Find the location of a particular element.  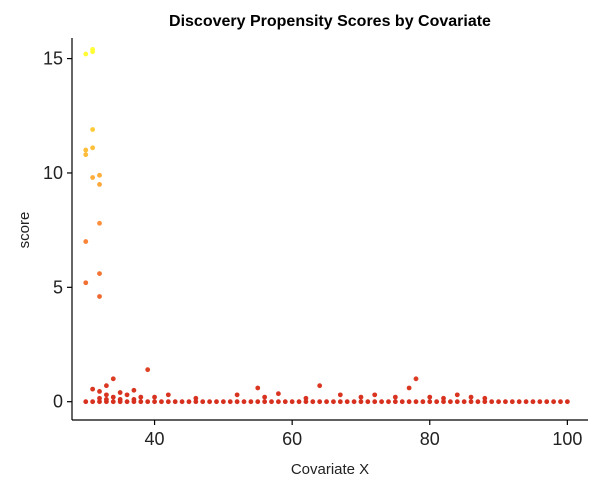

y-tick-label: 15 is located at coordinates (53, 59).